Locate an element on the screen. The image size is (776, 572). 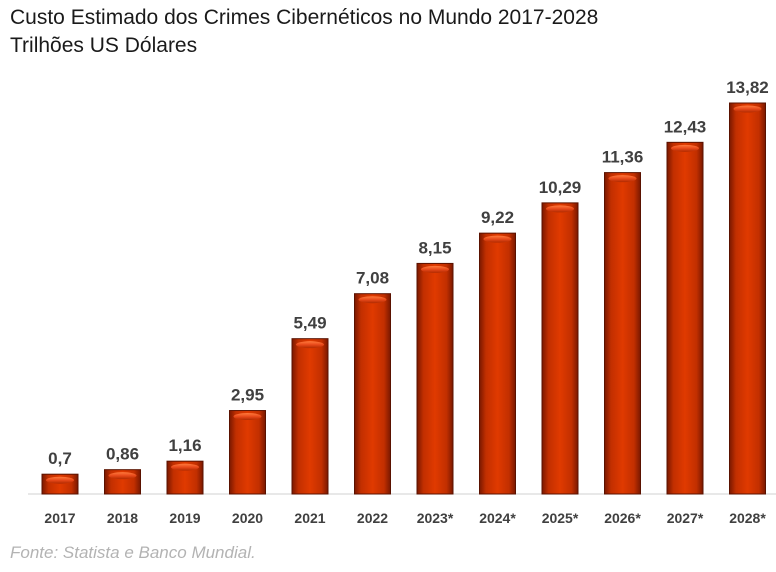
bar-2026-projected is located at coordinates (622, 333).